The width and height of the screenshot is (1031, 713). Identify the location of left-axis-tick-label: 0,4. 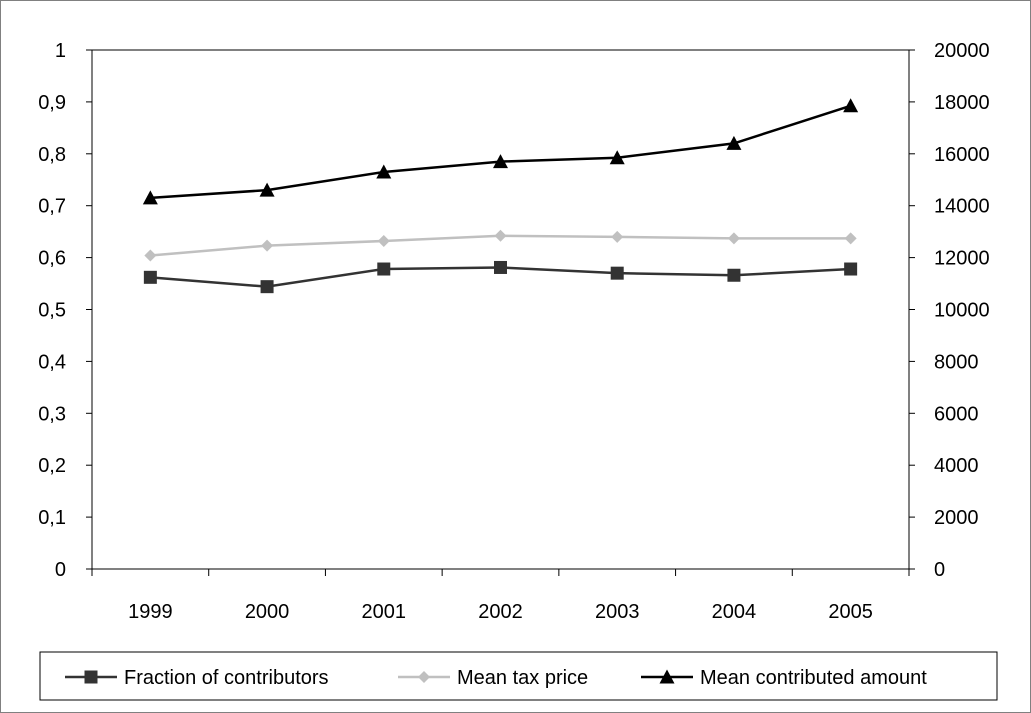
(52, 362).